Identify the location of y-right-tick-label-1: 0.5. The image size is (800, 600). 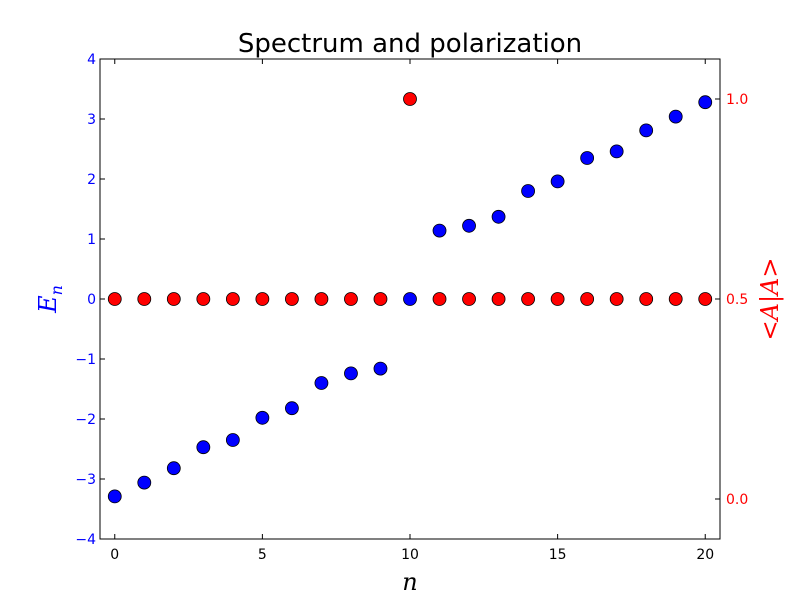
(737, 300).